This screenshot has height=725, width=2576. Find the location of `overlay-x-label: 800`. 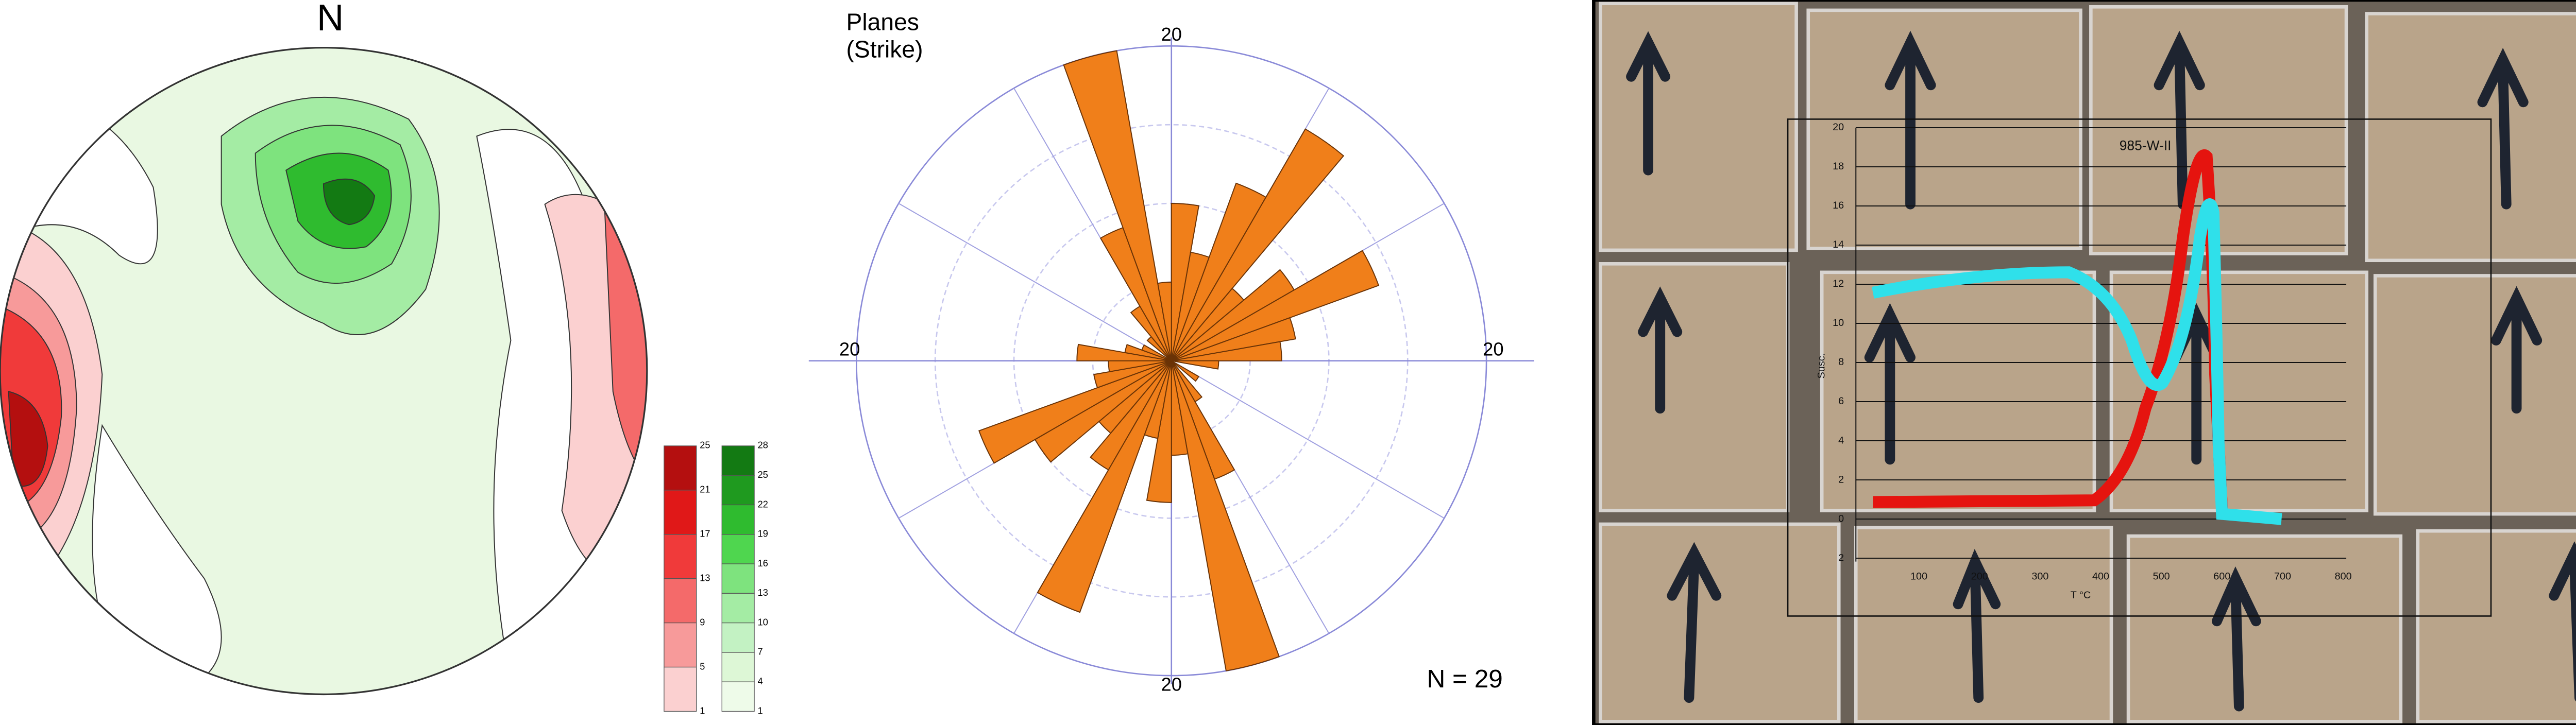

overlay-x-label: 800 is located at coordinates (2343, 576).